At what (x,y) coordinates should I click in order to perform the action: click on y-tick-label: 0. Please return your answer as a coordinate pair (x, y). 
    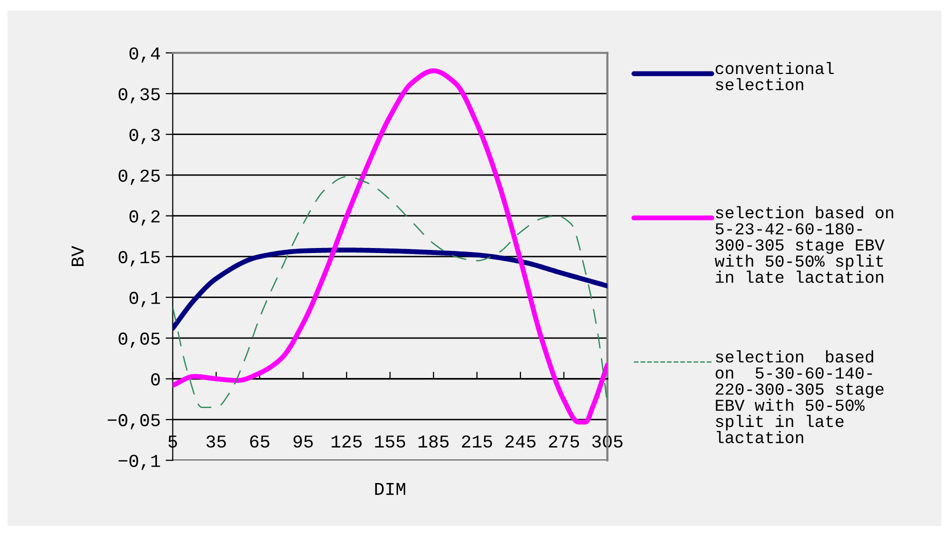
    Looking at the image, I should click on (155, 379).